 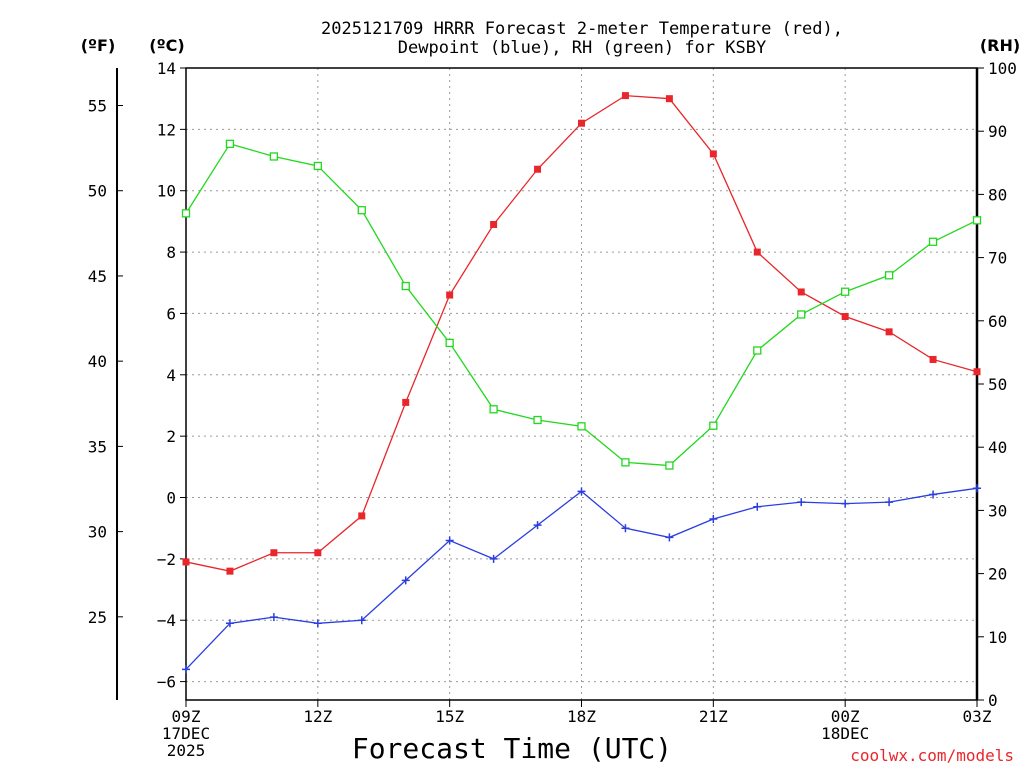 What do you see at coordinates (97, 617) in the screenshot?
I see `fahrenheit-tick-label: 25` at bounding box center [97, 617].